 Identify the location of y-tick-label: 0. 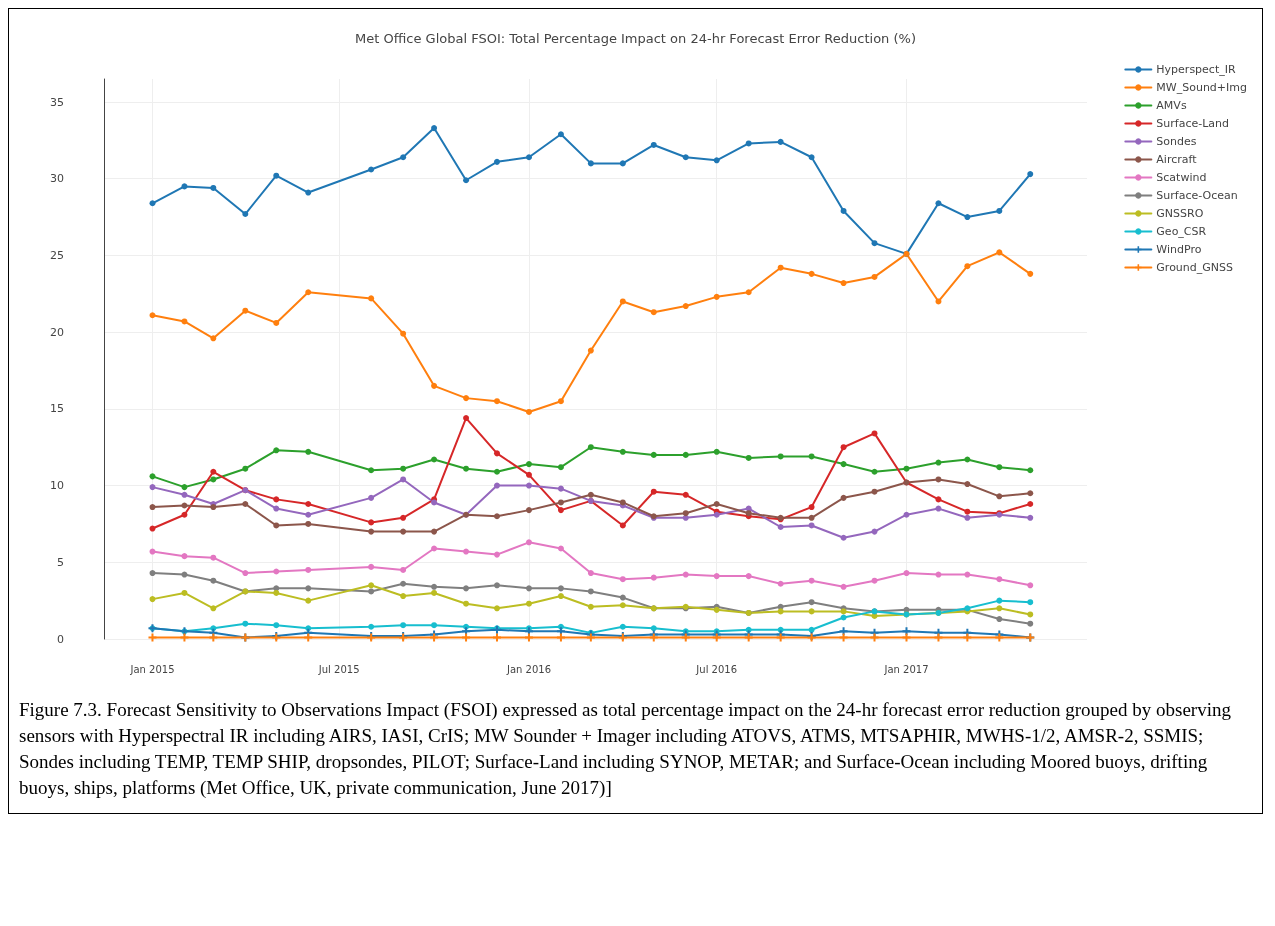
(60, 639).